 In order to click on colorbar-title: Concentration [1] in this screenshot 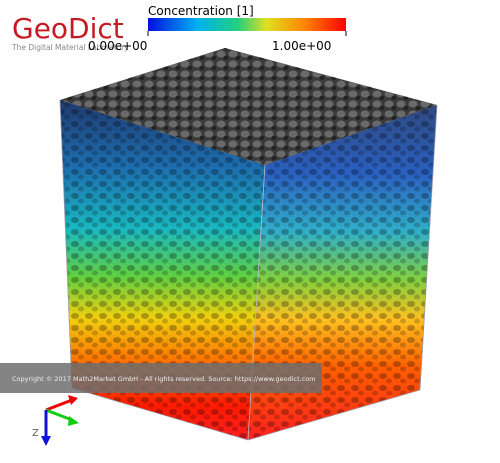, I will do `click(201, 11)`.